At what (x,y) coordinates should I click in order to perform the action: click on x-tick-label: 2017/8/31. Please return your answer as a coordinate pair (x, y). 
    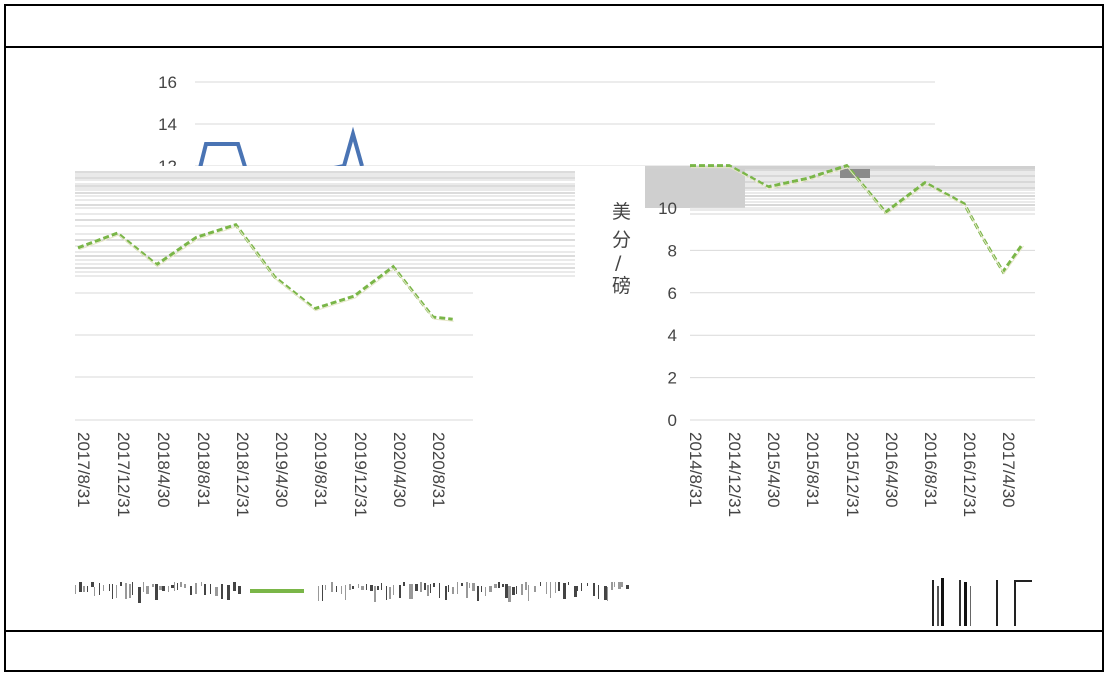
    Looking at the image, I should click on (83, 470).